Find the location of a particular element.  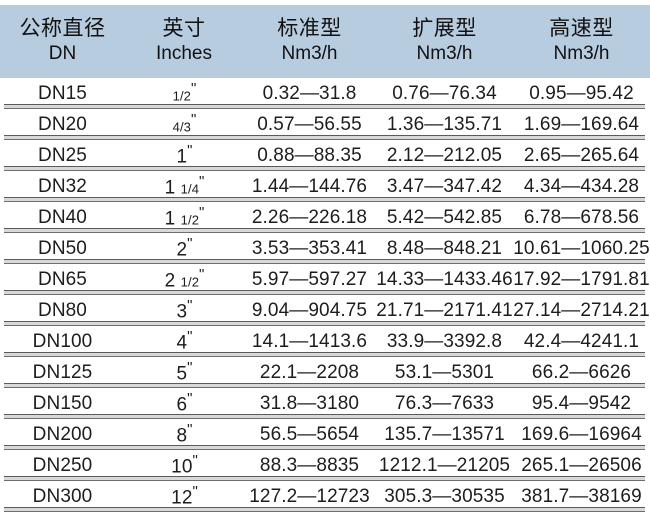

cell-inches: 2 1/2" is located at coordinates (184, 279).